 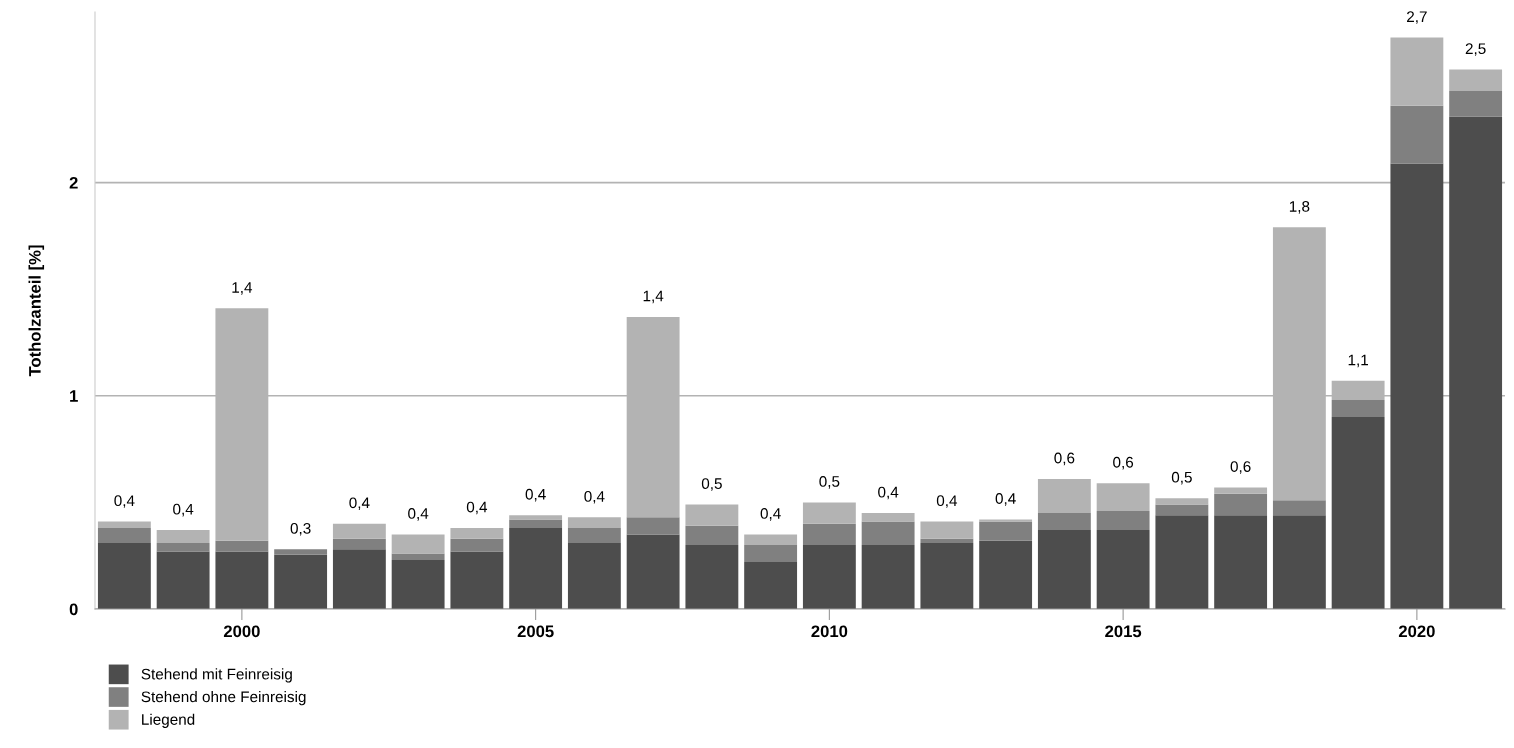 I want to click on legend-label: Stehend mit Feinreisig, so click(x=216, y=675).